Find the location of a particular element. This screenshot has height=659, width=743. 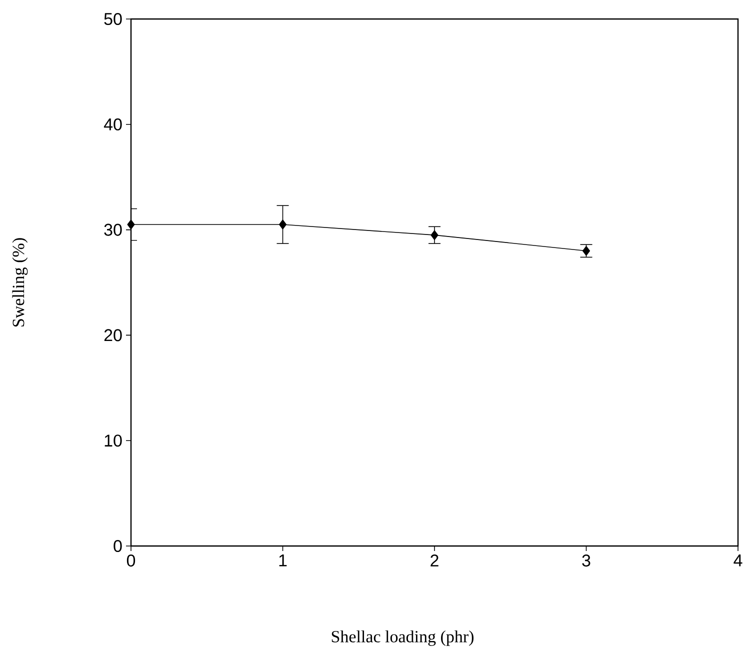

y-tick-label: 50 is located at coordinates (113, 19).